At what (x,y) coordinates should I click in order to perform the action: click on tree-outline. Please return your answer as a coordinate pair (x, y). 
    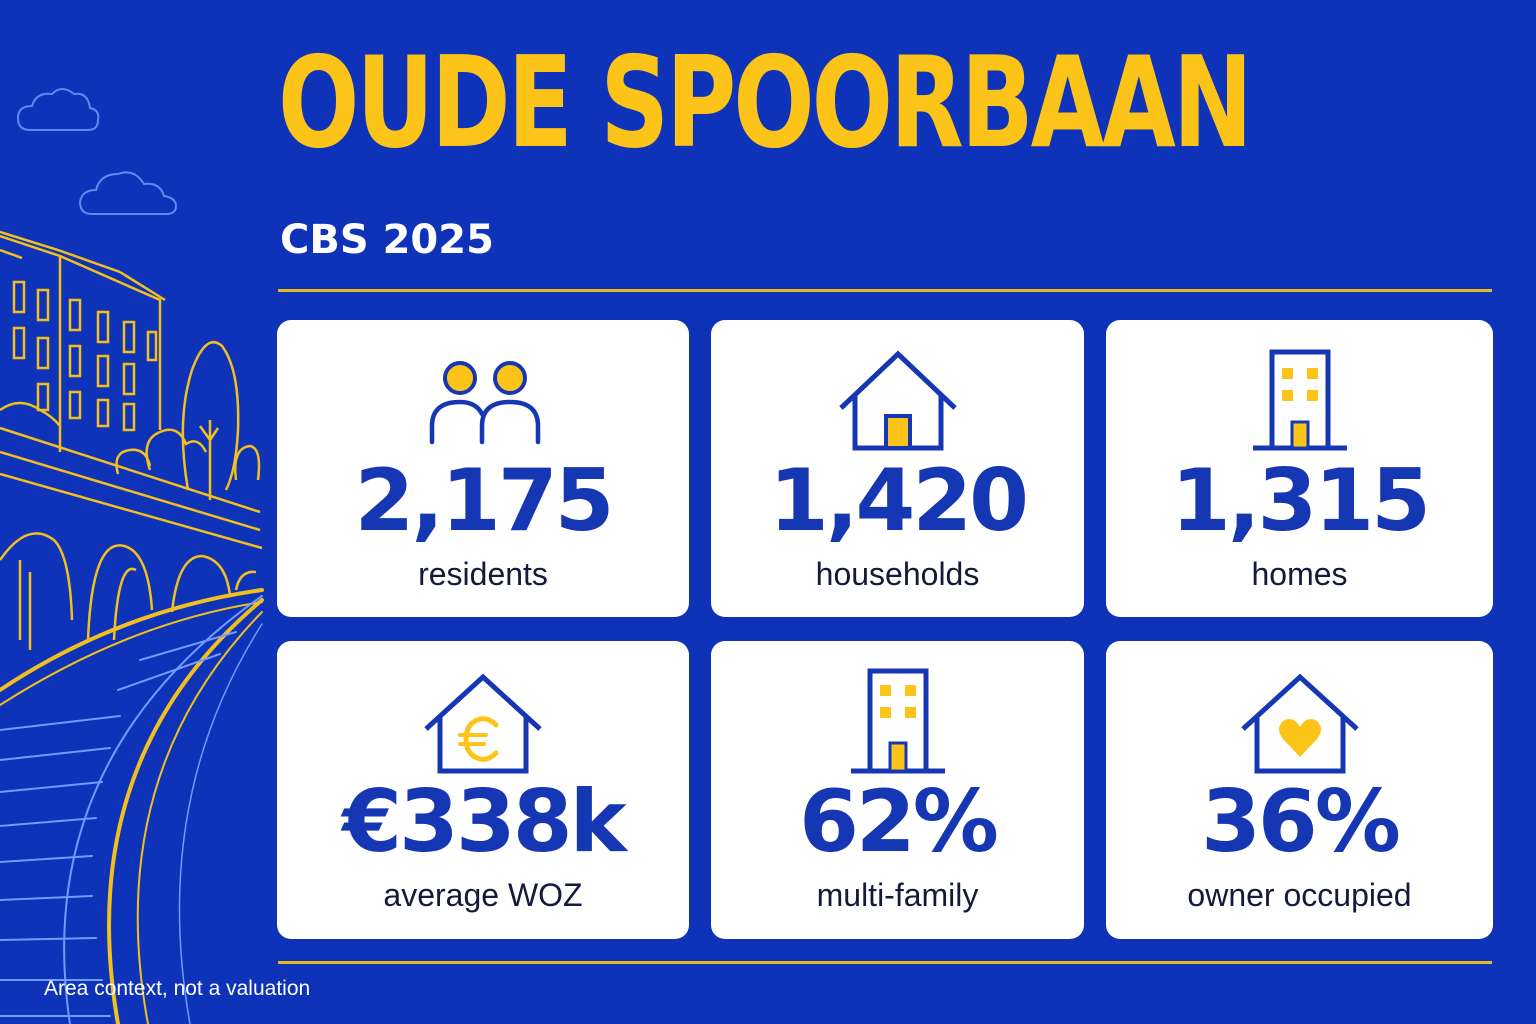
    Looking at the image, I should click on (188, 420).